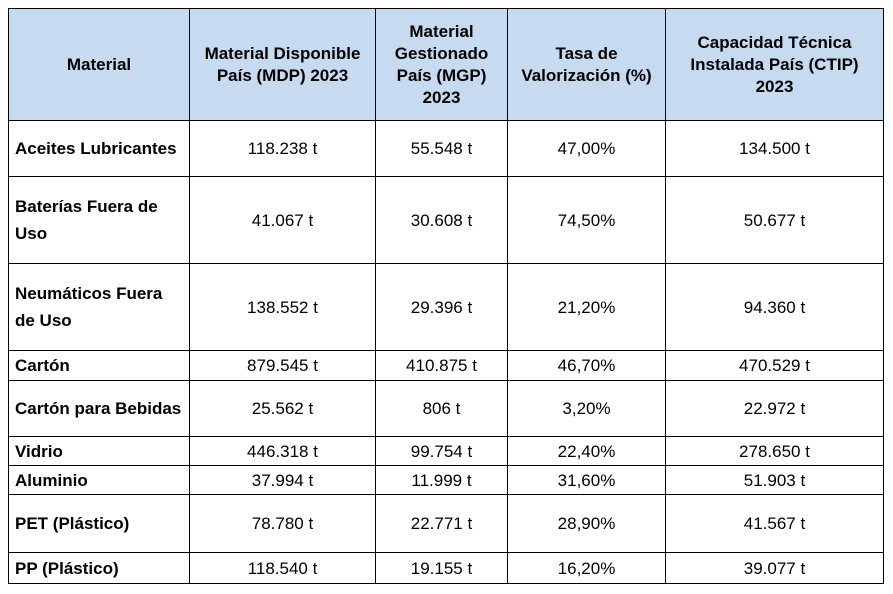  What do you see at coordinates (774, 480) in the screenshot?
I see `cell-ctip: 51.903 t` at bounding box center [774, 480].